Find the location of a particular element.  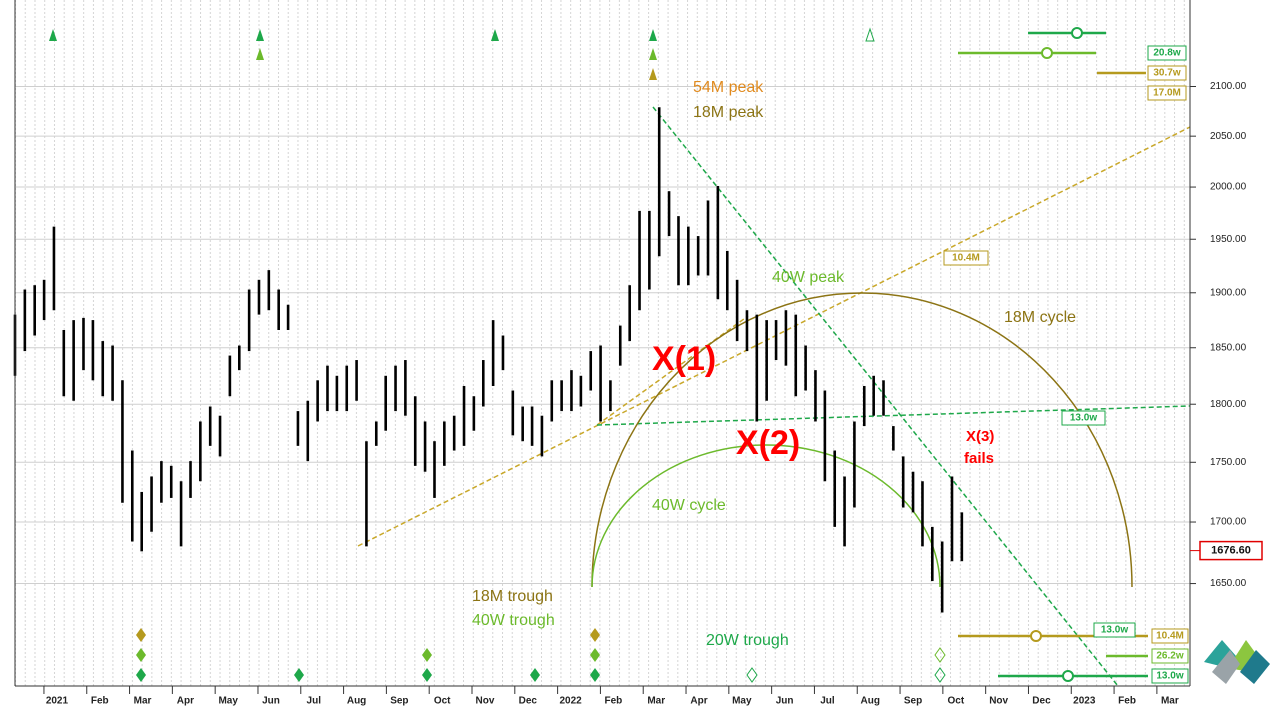

annotation: 18M peak is located at coordinates (728, 112).